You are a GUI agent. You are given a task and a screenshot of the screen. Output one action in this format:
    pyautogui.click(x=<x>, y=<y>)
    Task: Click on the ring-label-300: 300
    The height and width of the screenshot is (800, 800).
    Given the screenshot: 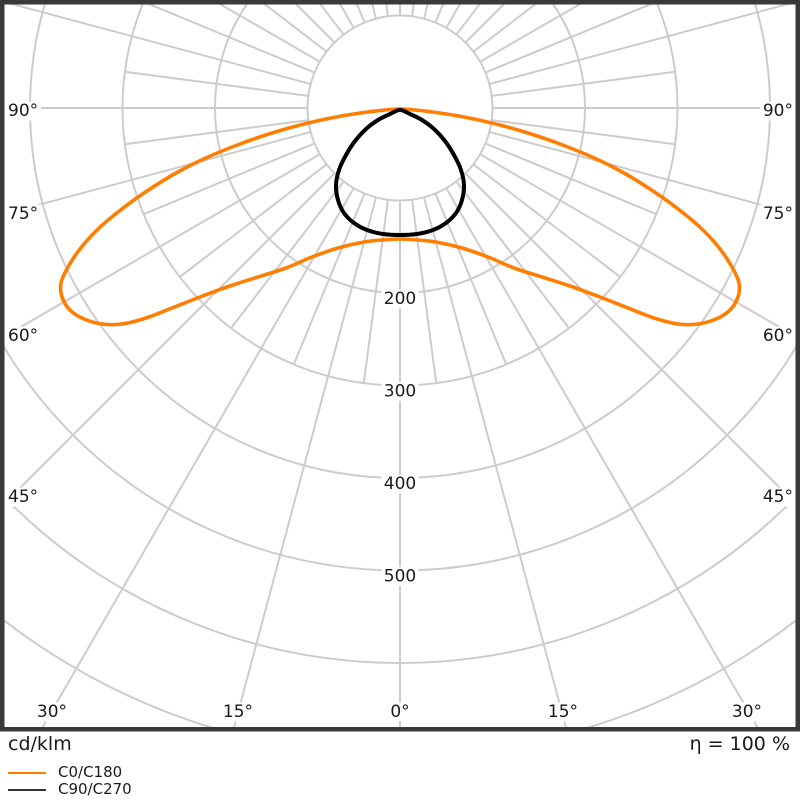 What is the action you would take?
    pyautogui.click(x=400, y=392)
    